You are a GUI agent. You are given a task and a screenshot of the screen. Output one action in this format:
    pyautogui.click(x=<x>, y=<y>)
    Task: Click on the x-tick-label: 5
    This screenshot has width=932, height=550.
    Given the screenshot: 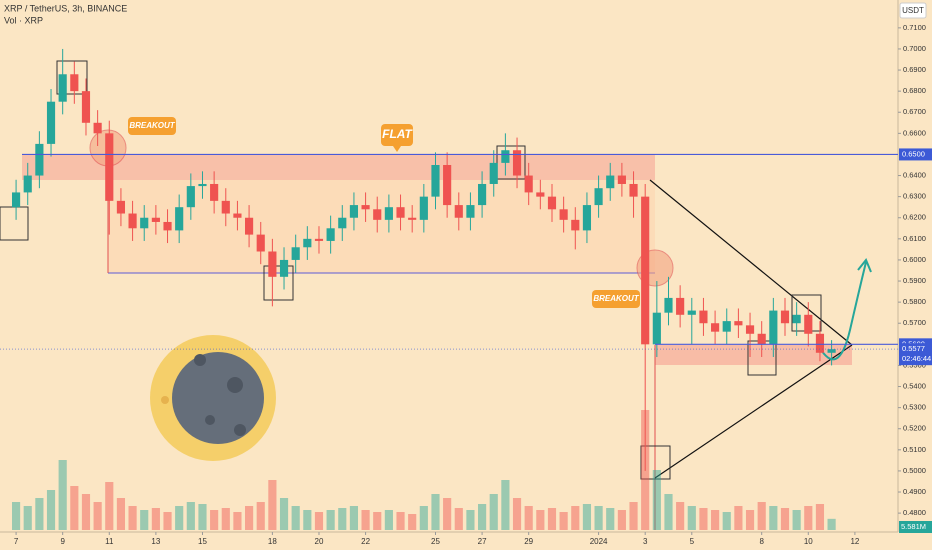 What is the action you would take?
    pyautogui.click(x=692, y=541)
    